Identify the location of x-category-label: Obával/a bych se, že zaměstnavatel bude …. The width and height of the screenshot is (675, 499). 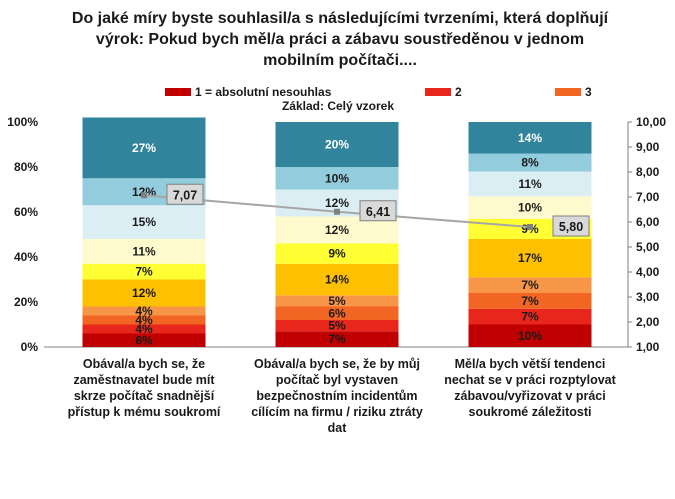
(144, 388).